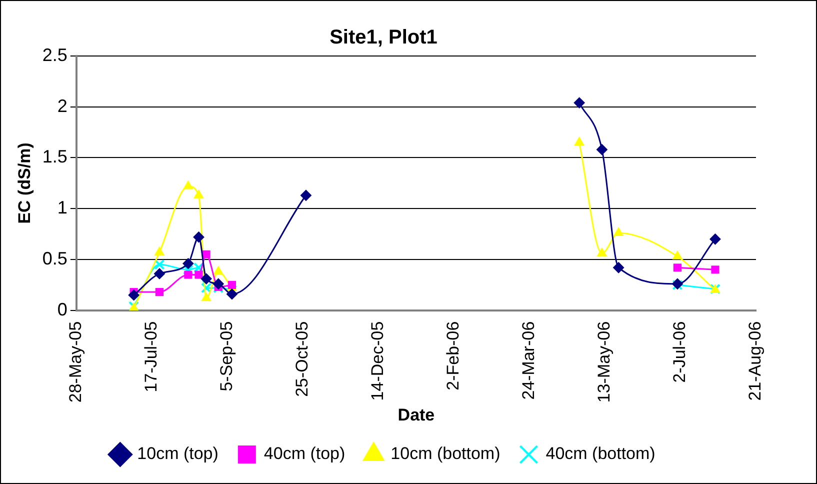  I want to click on x-tick-label: 28-May-05, so click(76, 362).